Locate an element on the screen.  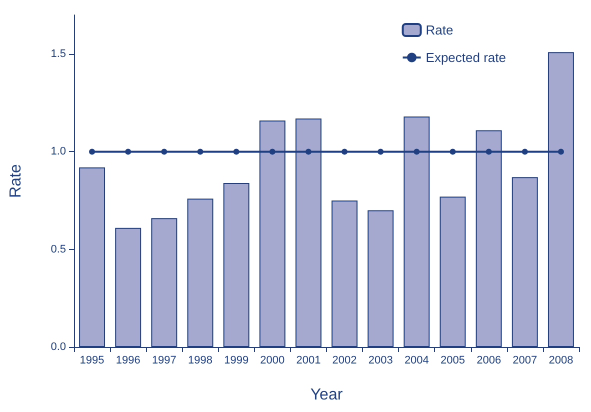
x-tick-label: 1996 is located at coordinates (128, 360).